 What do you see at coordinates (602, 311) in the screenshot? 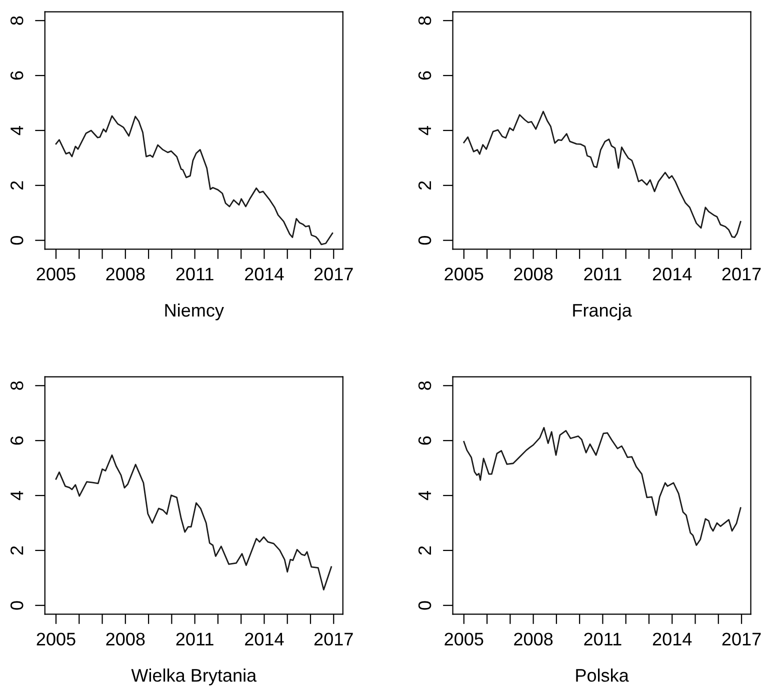
I see `x-axis-title: Francja` at bounding box center [602, 311].